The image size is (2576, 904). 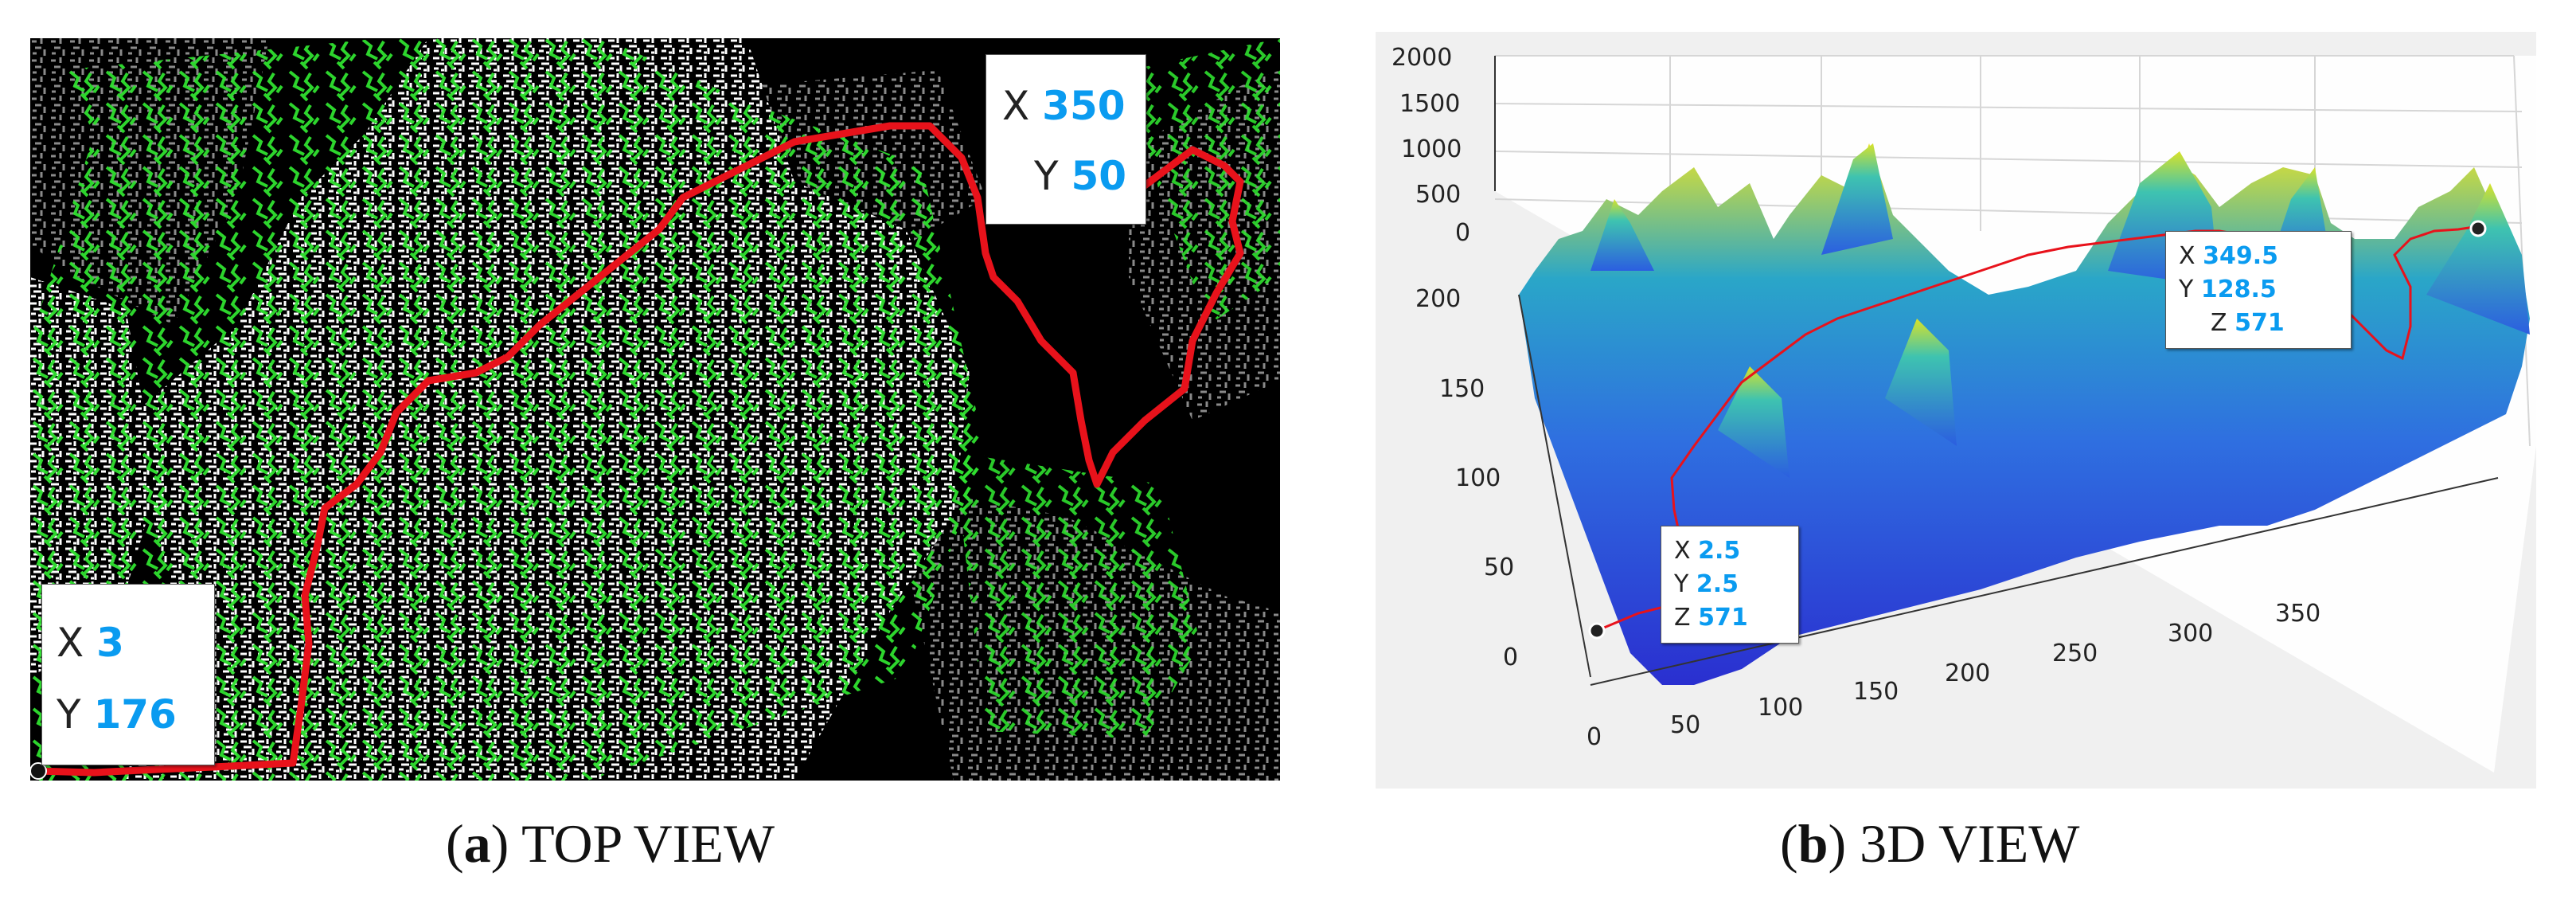 I want to click on y-tick-label: 200, so click(x=1438, y=299).